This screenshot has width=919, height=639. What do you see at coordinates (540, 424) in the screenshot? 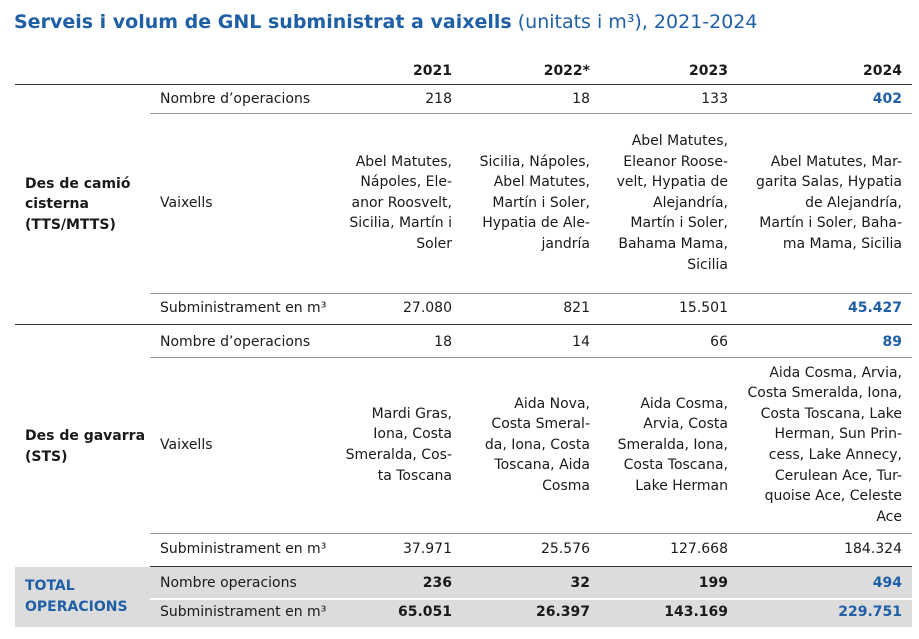
I see `vessel-line: Costa Smeral-` at bounding box center [540, 424].